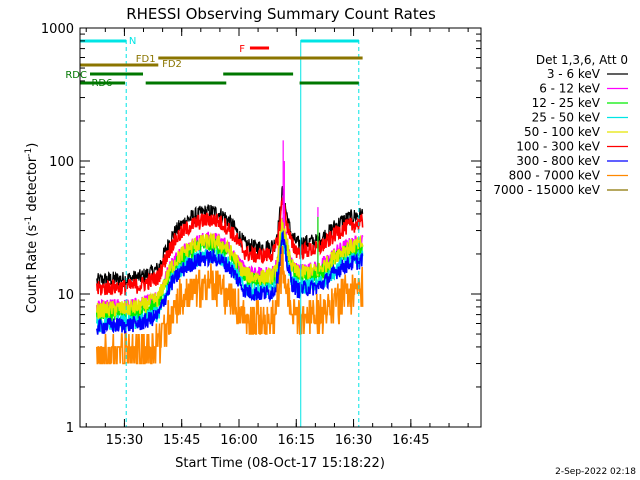 The image size is (640, 480). I want to click on legend-item: 50 - 100 keV, so click(576, 132).